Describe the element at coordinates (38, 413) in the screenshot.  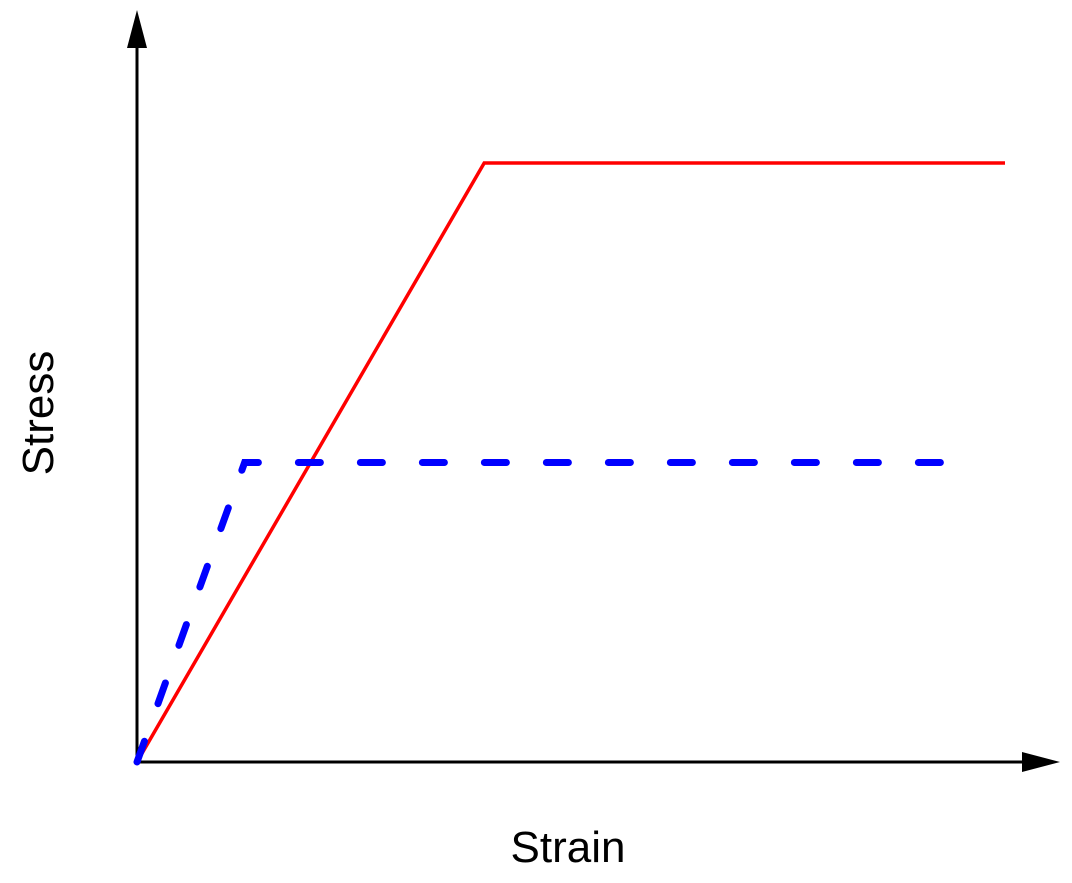
I see `y-axis-label: Stress` at that location.